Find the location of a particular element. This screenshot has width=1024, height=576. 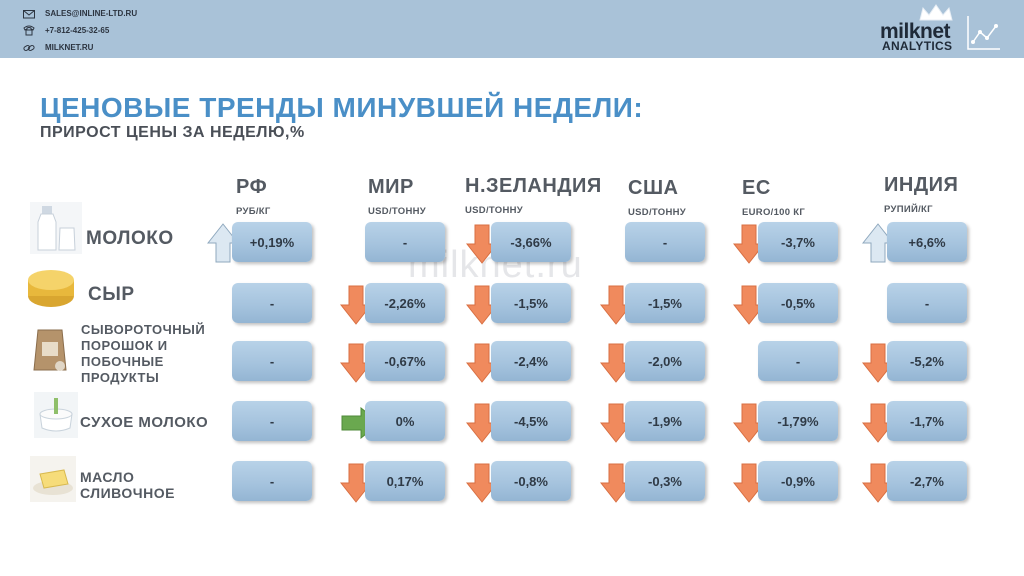

row-label-milk-powder: СУХОЕ МОЛОКО is located at coordinates (144, 422).